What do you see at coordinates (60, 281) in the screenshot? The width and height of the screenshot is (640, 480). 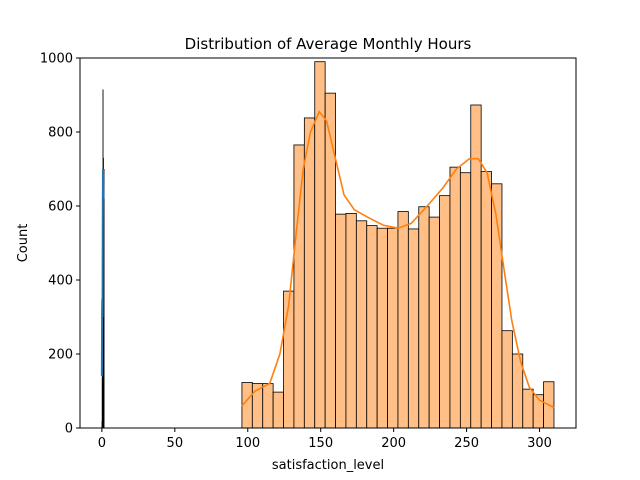 I see `y-tick-label: 400` at bounding box center [60, 281].